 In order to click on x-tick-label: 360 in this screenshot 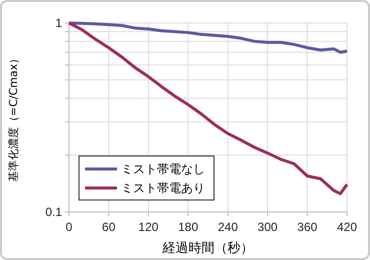, I will do `click(307, 227)`.